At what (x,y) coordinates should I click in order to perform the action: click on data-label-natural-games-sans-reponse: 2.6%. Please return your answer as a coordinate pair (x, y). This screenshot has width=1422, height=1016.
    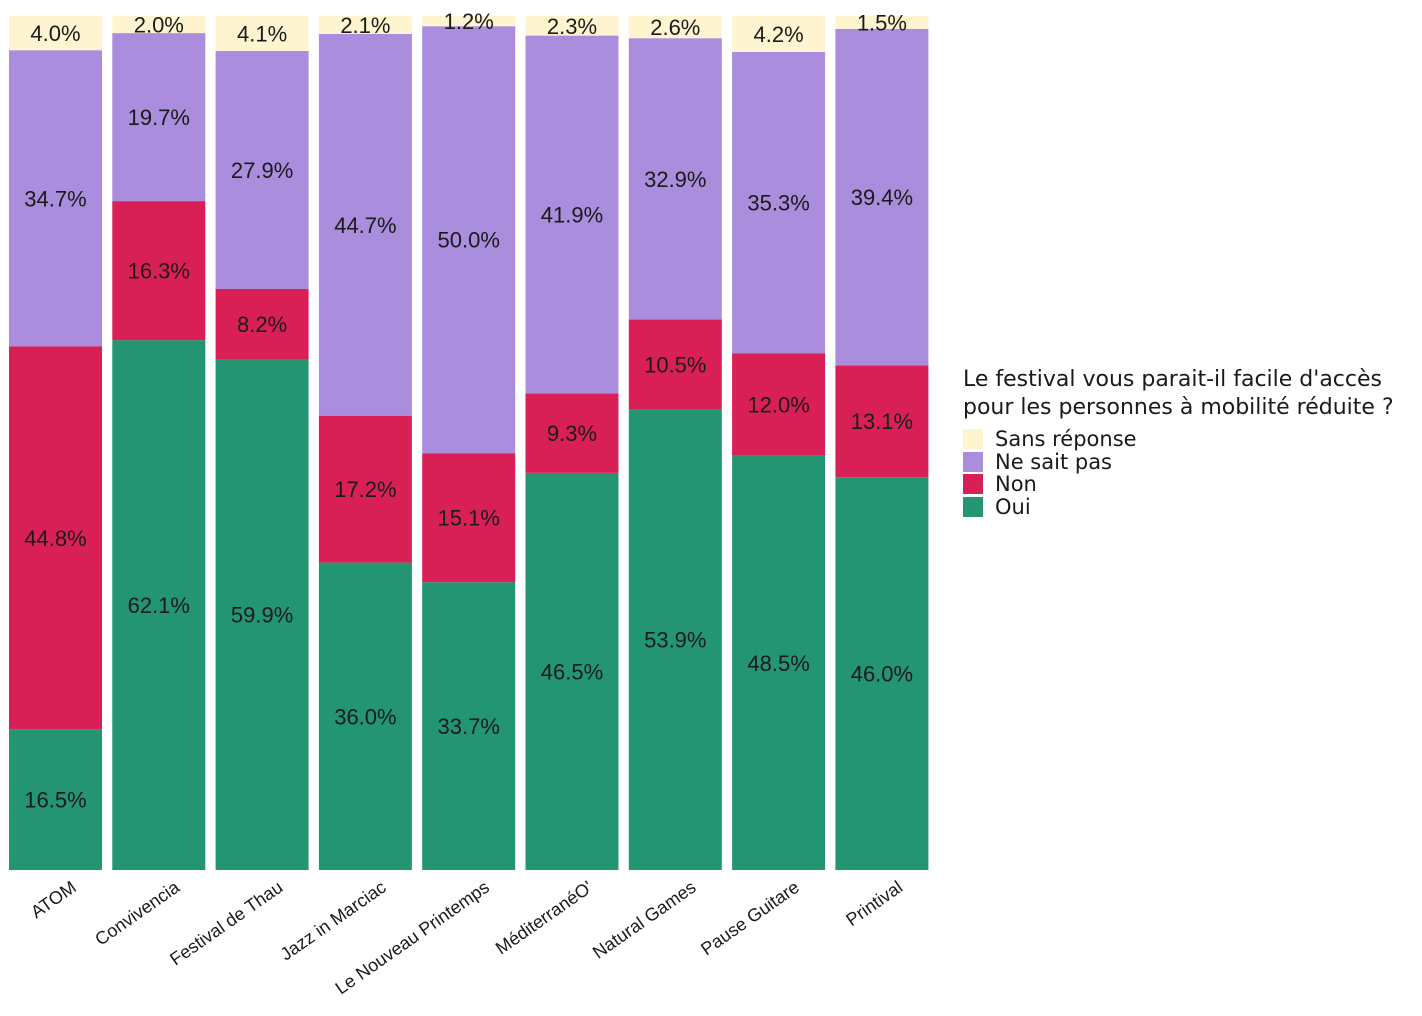
    Looking at the image, I should click on (675, 27).